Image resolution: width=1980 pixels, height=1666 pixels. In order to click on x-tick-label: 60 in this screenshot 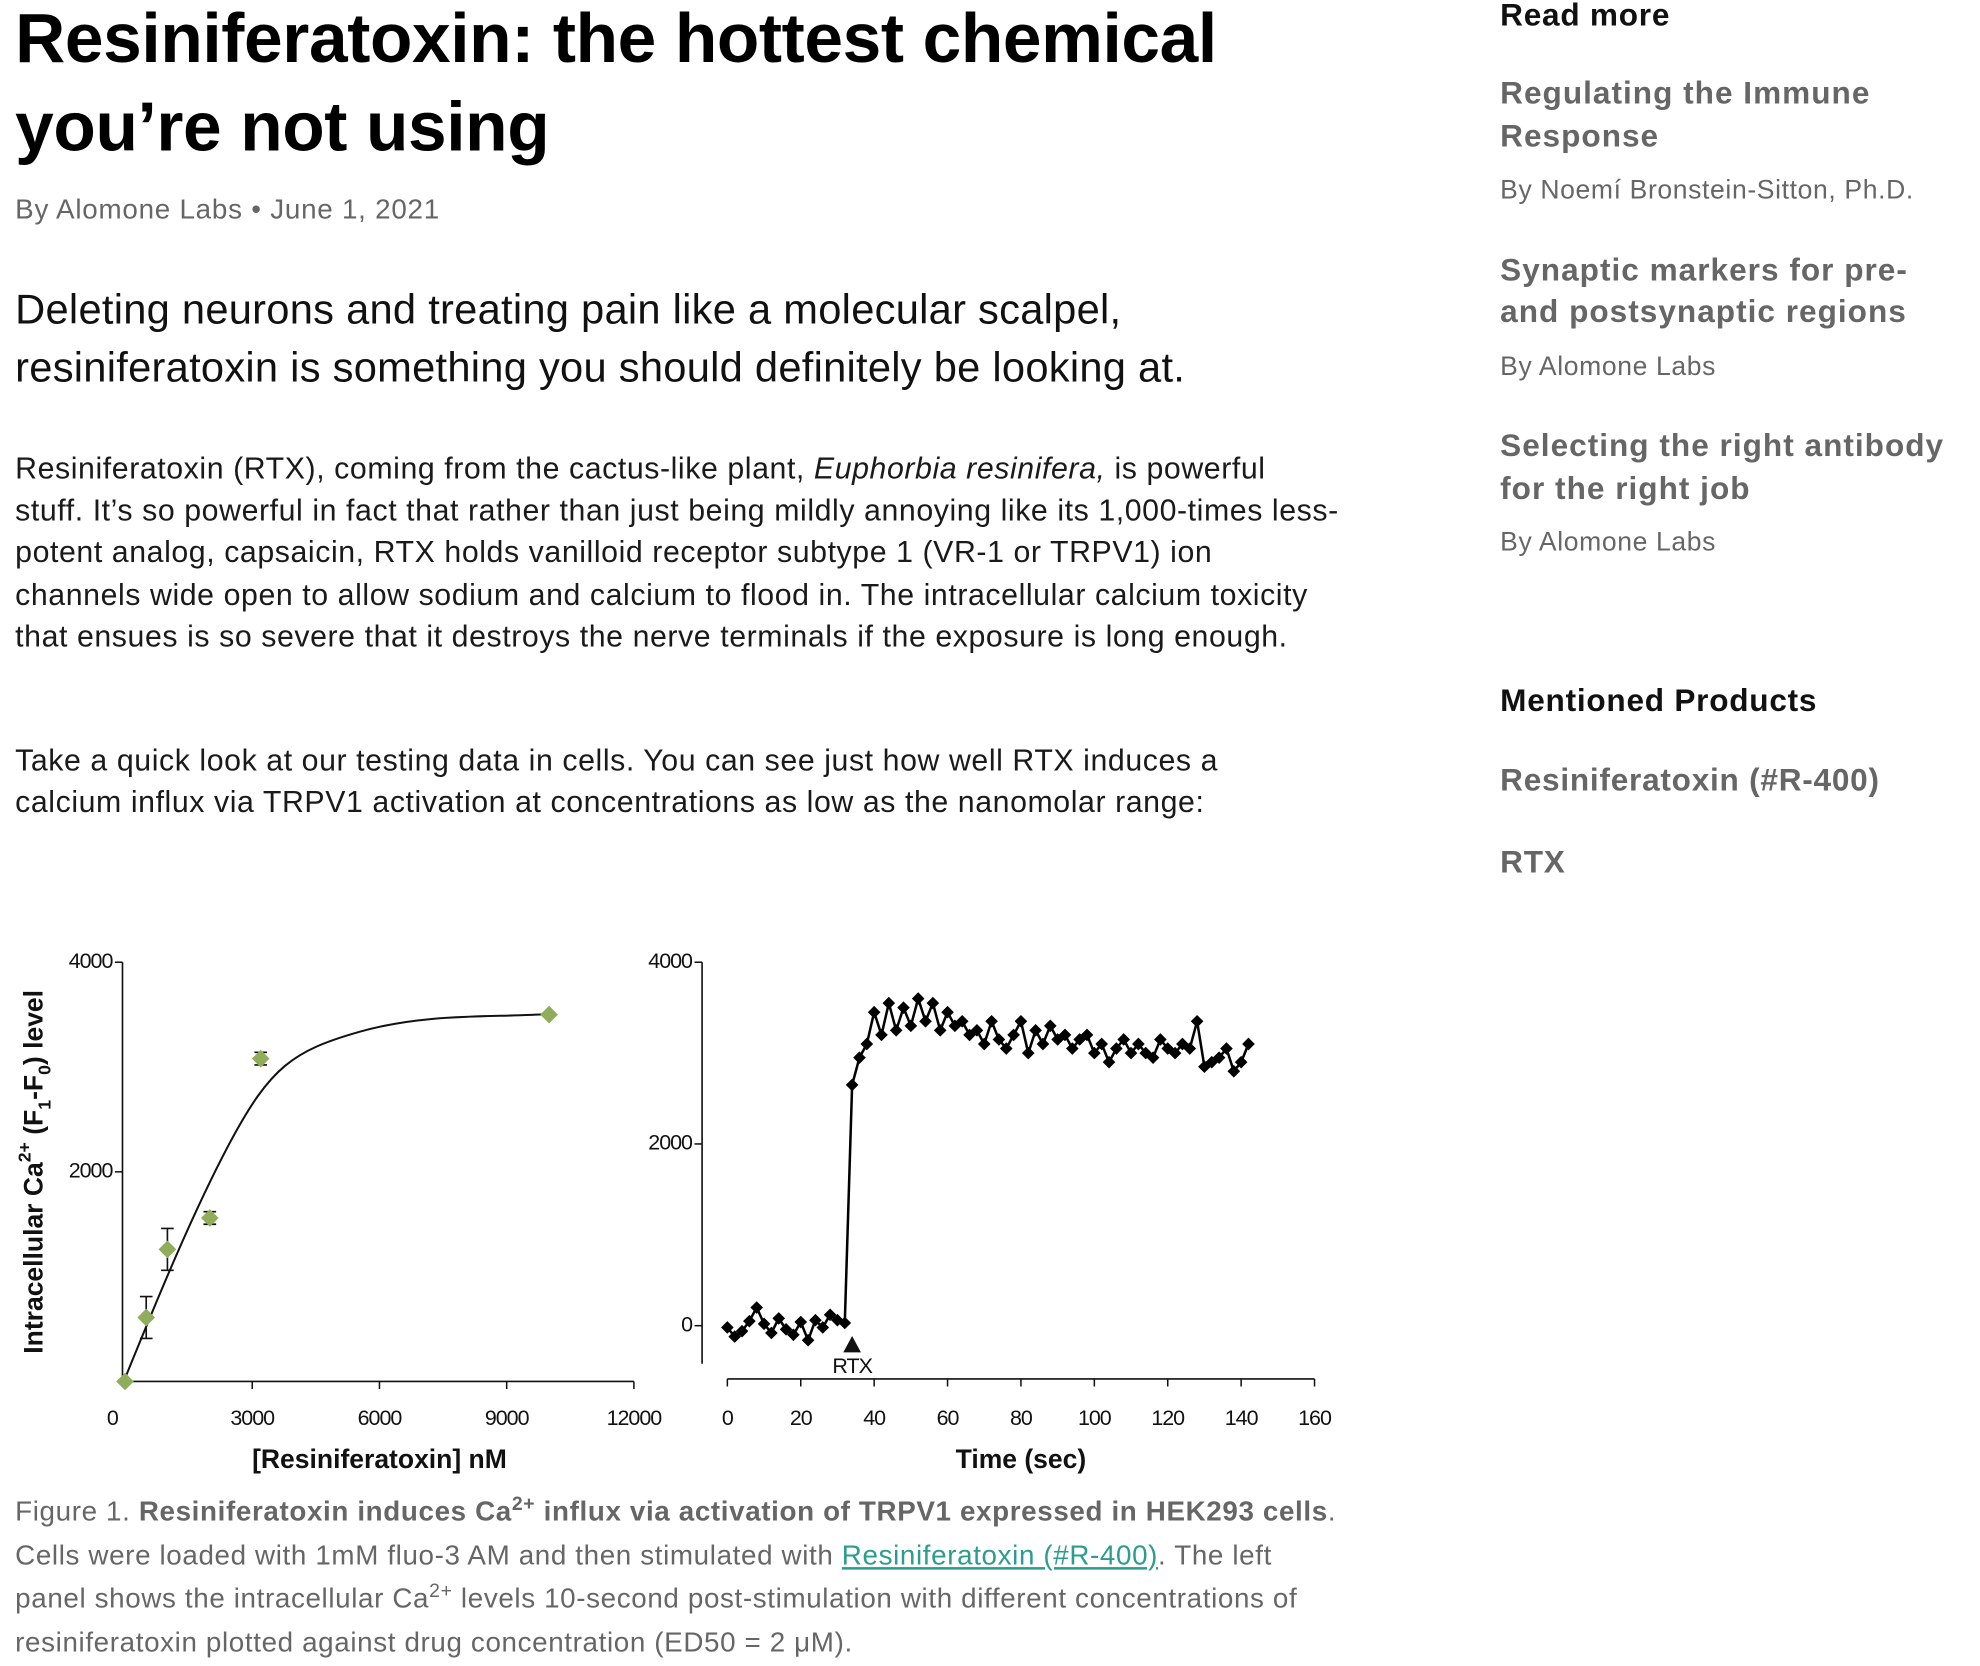, I will do `click(948, 1418)`.